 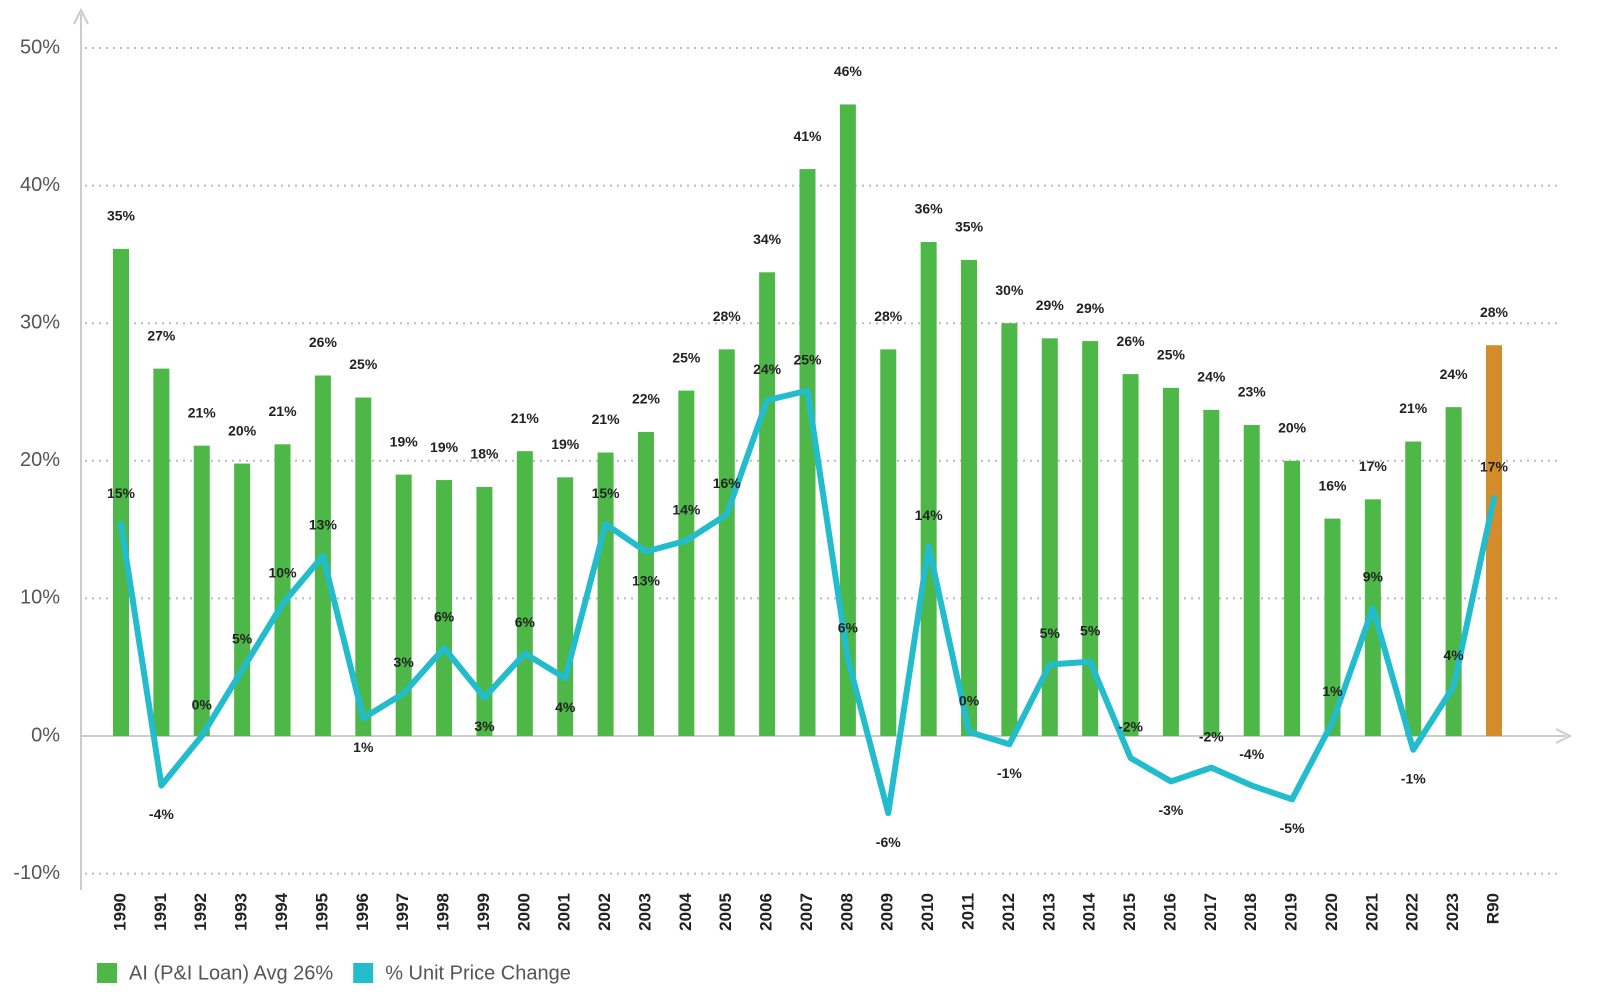 I want to click on line-value-label: 14%, so click(x=686, y=509).